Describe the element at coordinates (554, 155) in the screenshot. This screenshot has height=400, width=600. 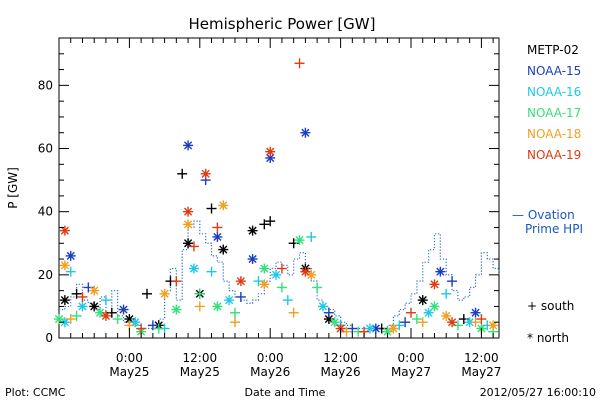
I see `legend-entry-noaa-19: NOAA-19` at that location.